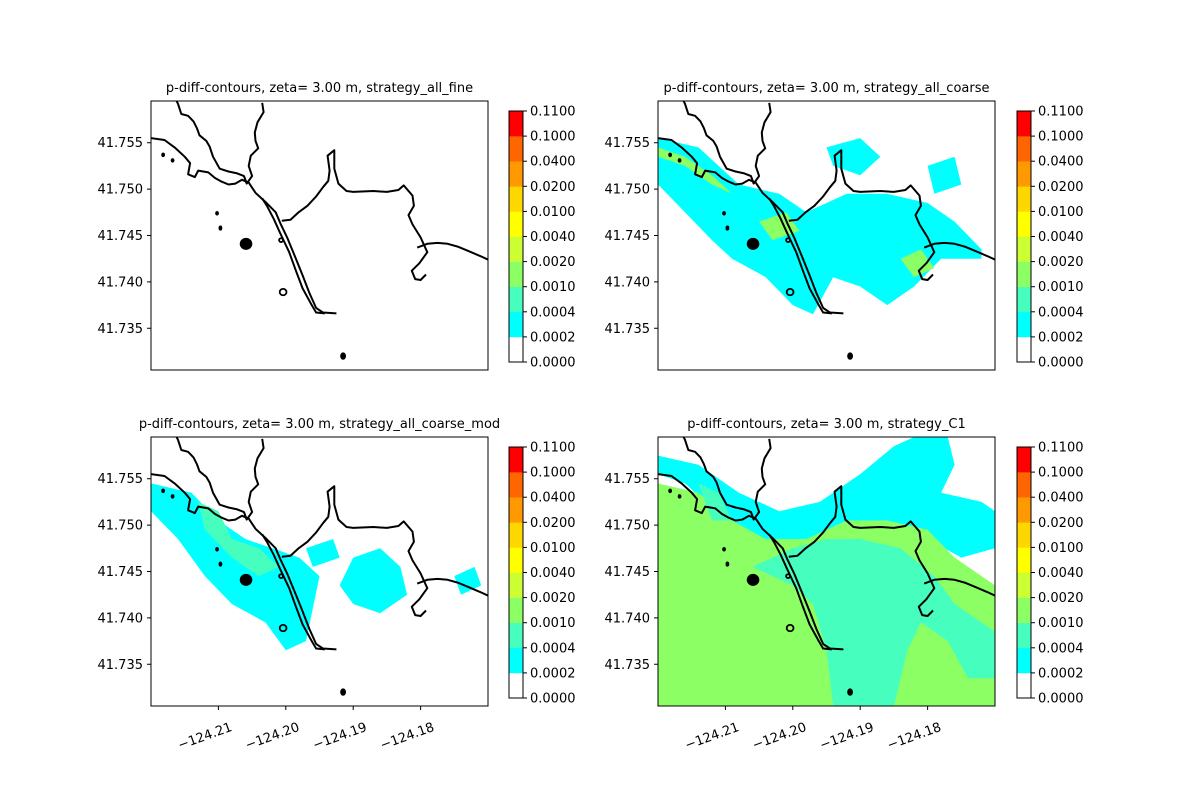 Image resolution: width=1200 pixels, height=800 pixels. I want to click on colorbar-label: 0.0004, so click(1061, 312).